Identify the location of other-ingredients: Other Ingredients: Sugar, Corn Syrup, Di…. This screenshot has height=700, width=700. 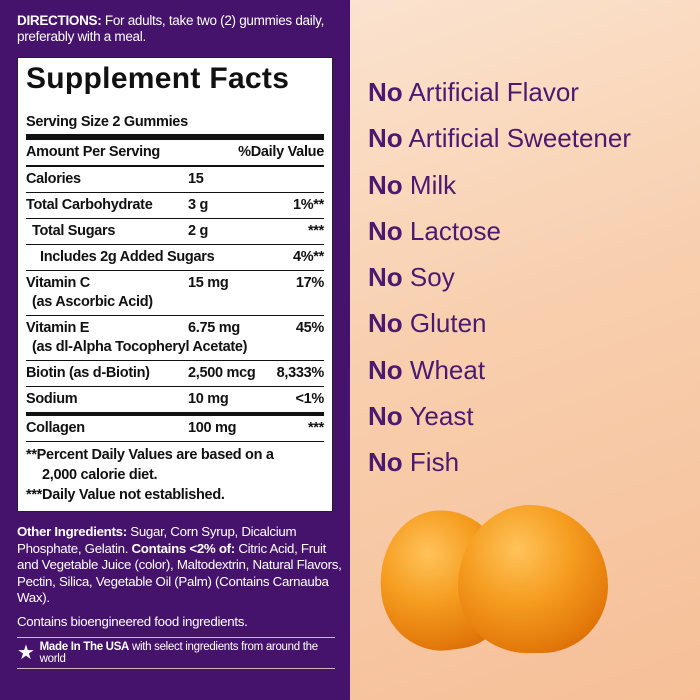
(179, 564).